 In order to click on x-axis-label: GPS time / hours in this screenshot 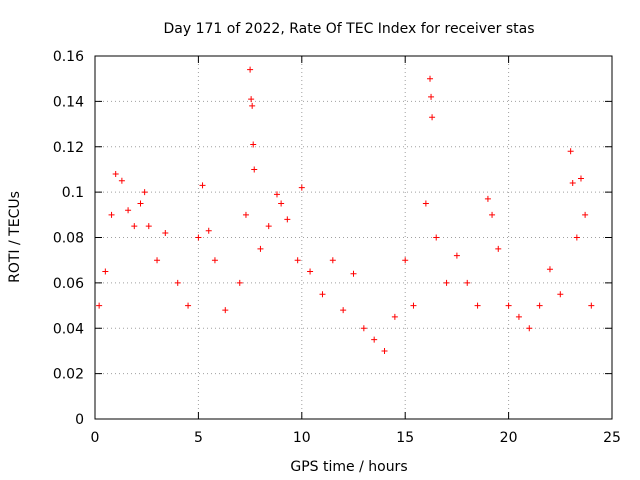, I will do `click(348, 467)`.